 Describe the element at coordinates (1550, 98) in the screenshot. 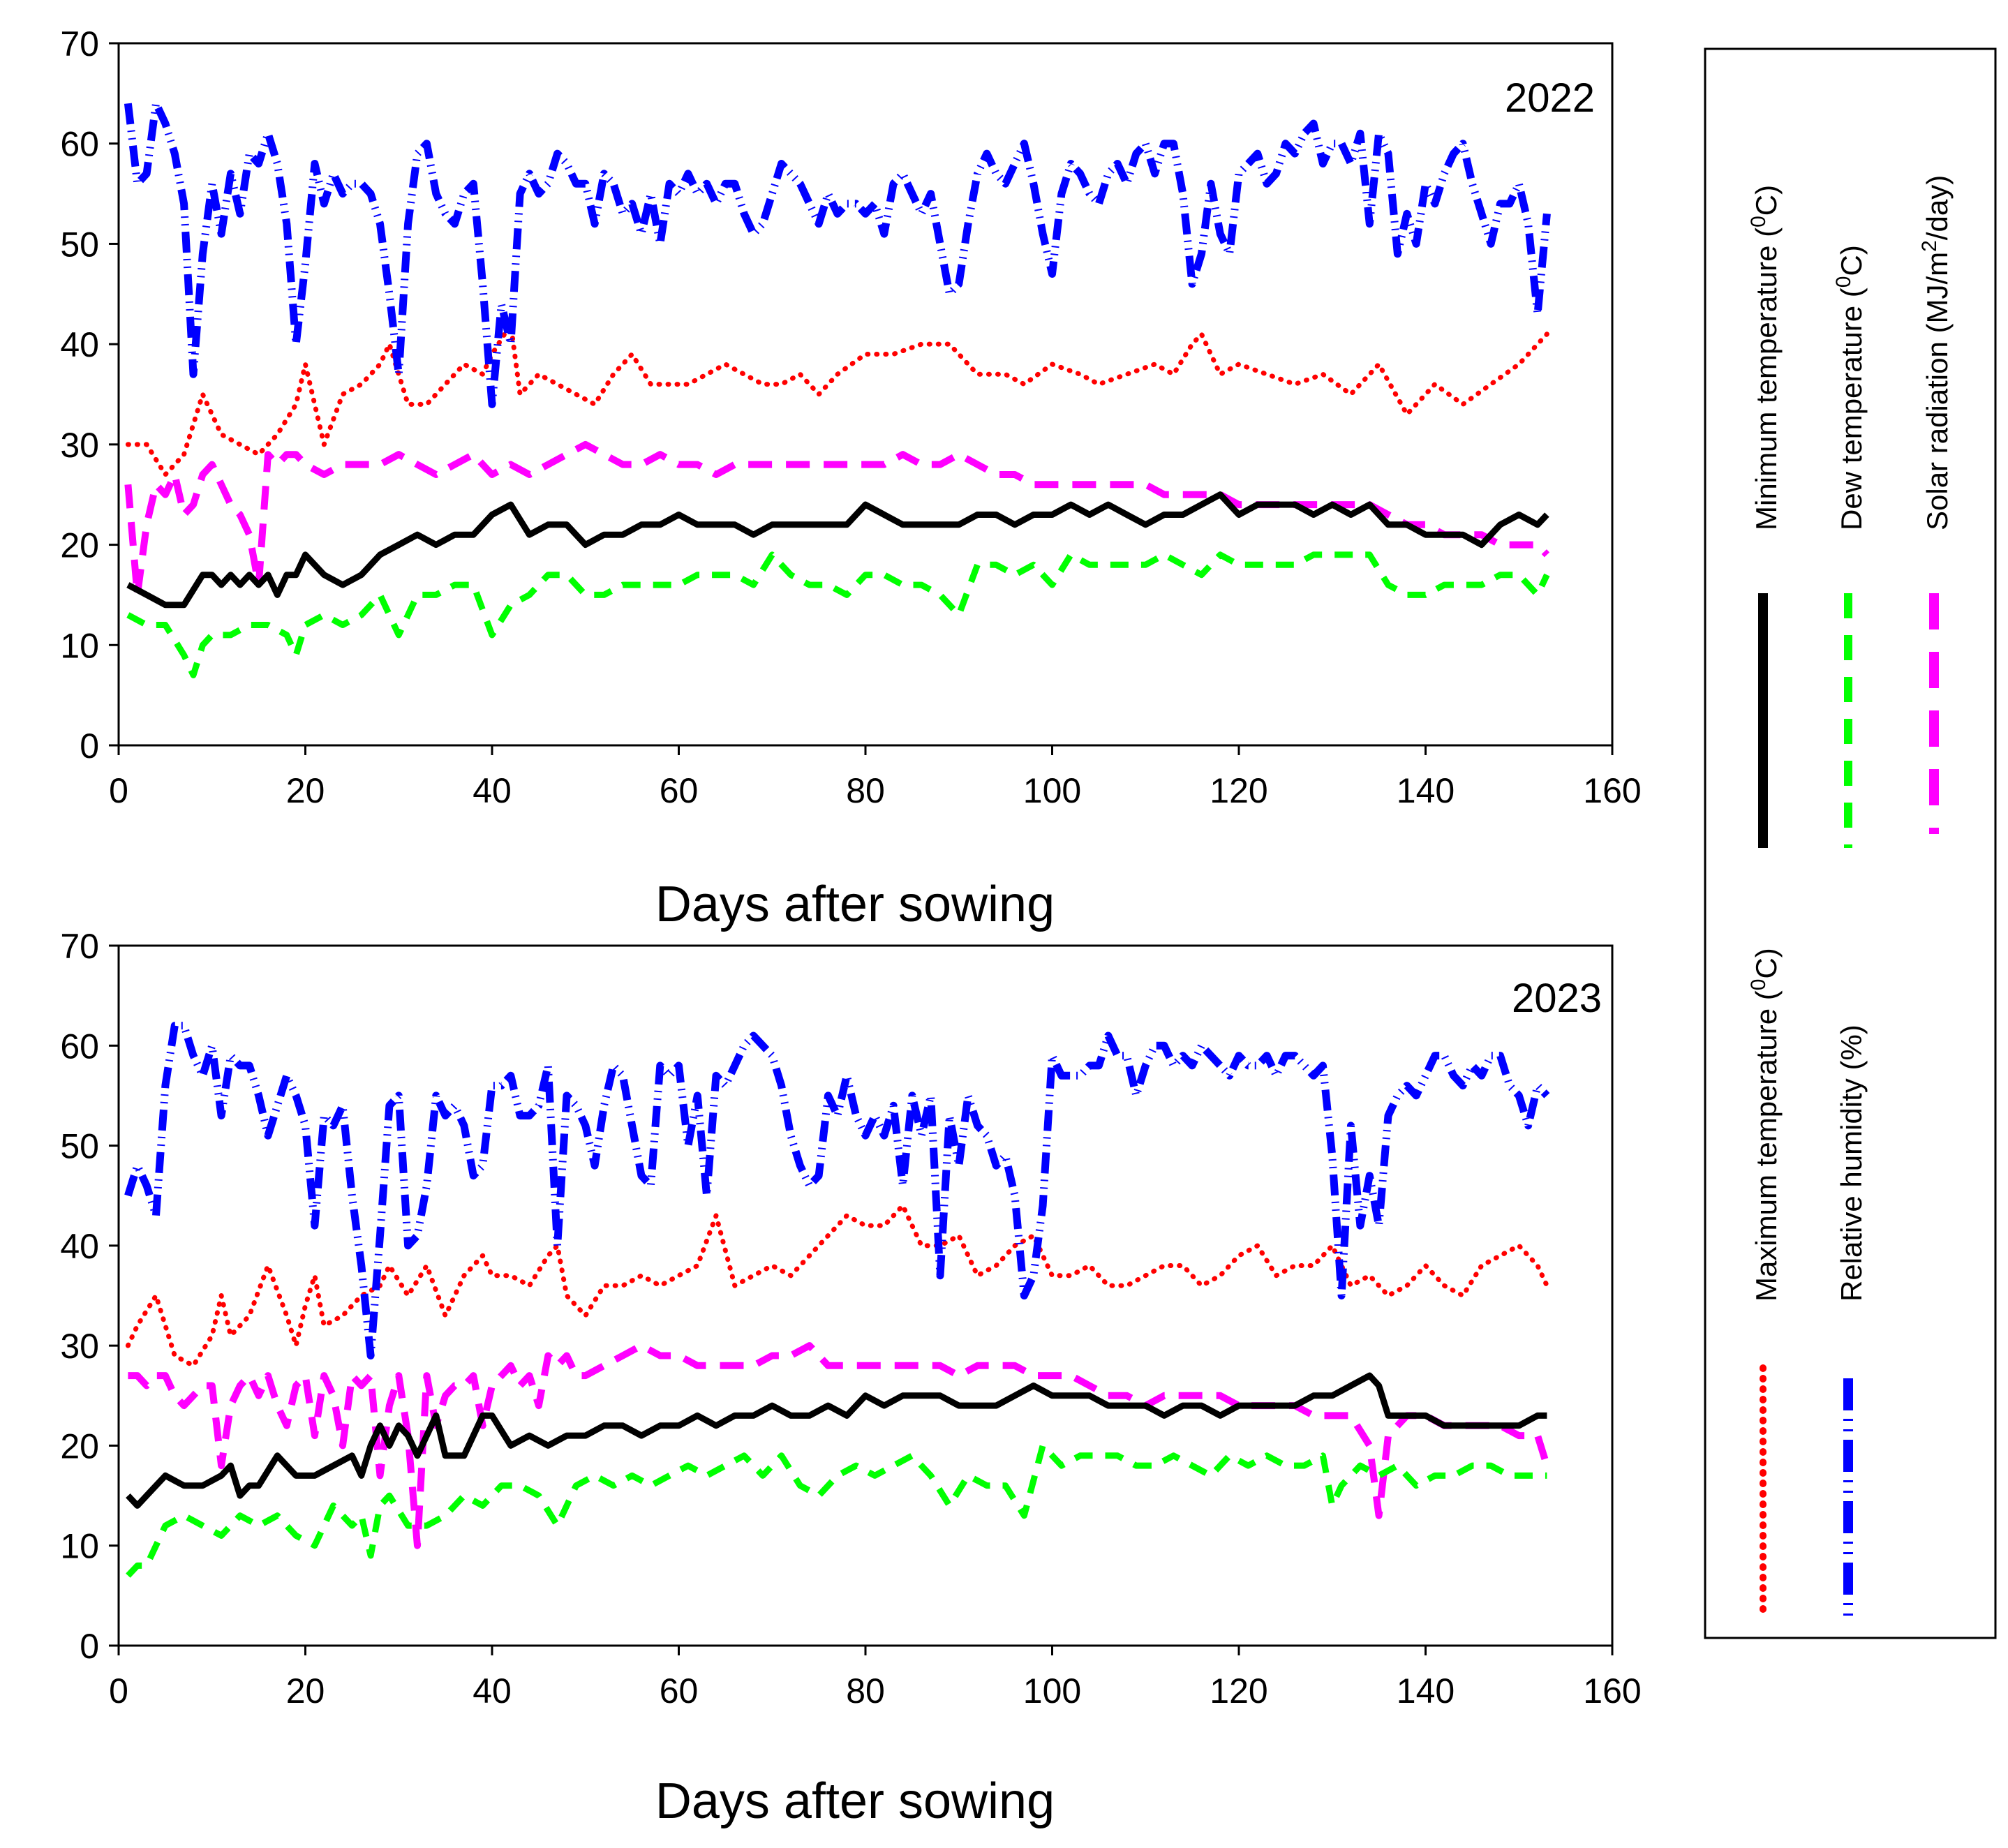

I see `chart-title: 2022` at that location.